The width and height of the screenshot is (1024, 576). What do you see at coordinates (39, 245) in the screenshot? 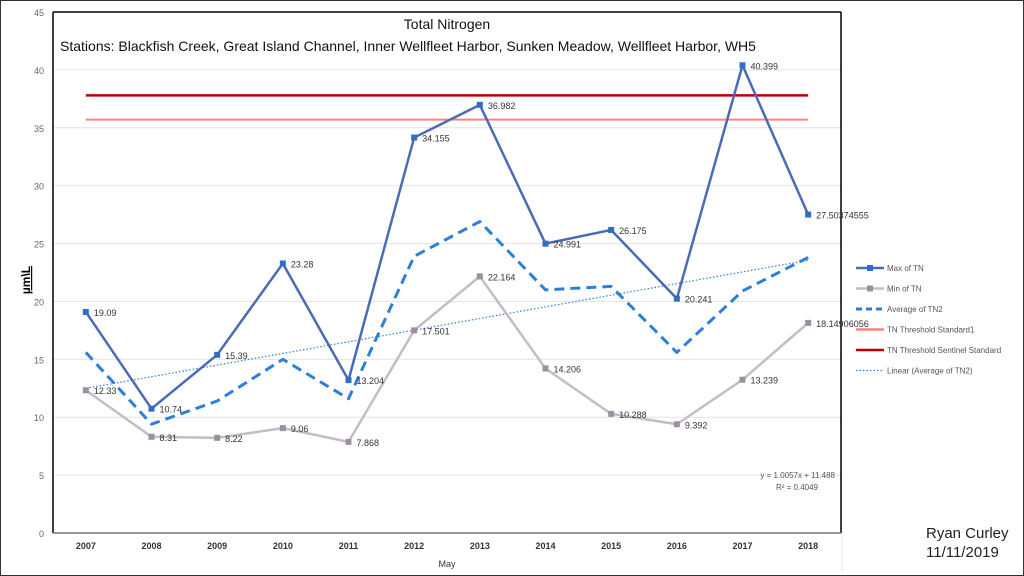
I see `y-tick-label: 25` at bounding box center [39, 245].